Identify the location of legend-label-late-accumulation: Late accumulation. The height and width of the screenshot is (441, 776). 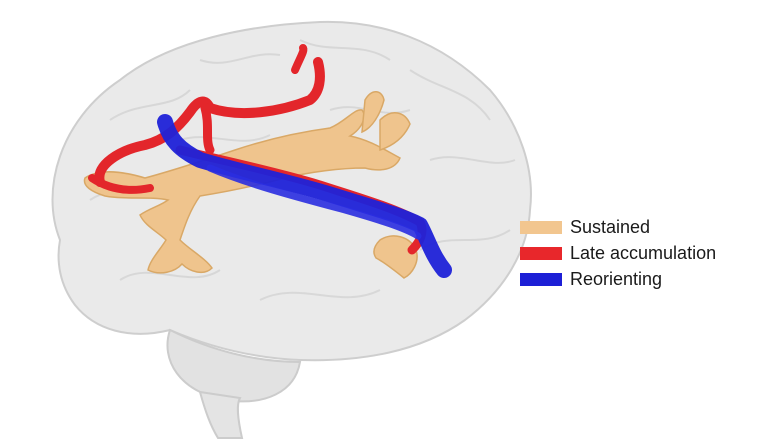
(643, 252).